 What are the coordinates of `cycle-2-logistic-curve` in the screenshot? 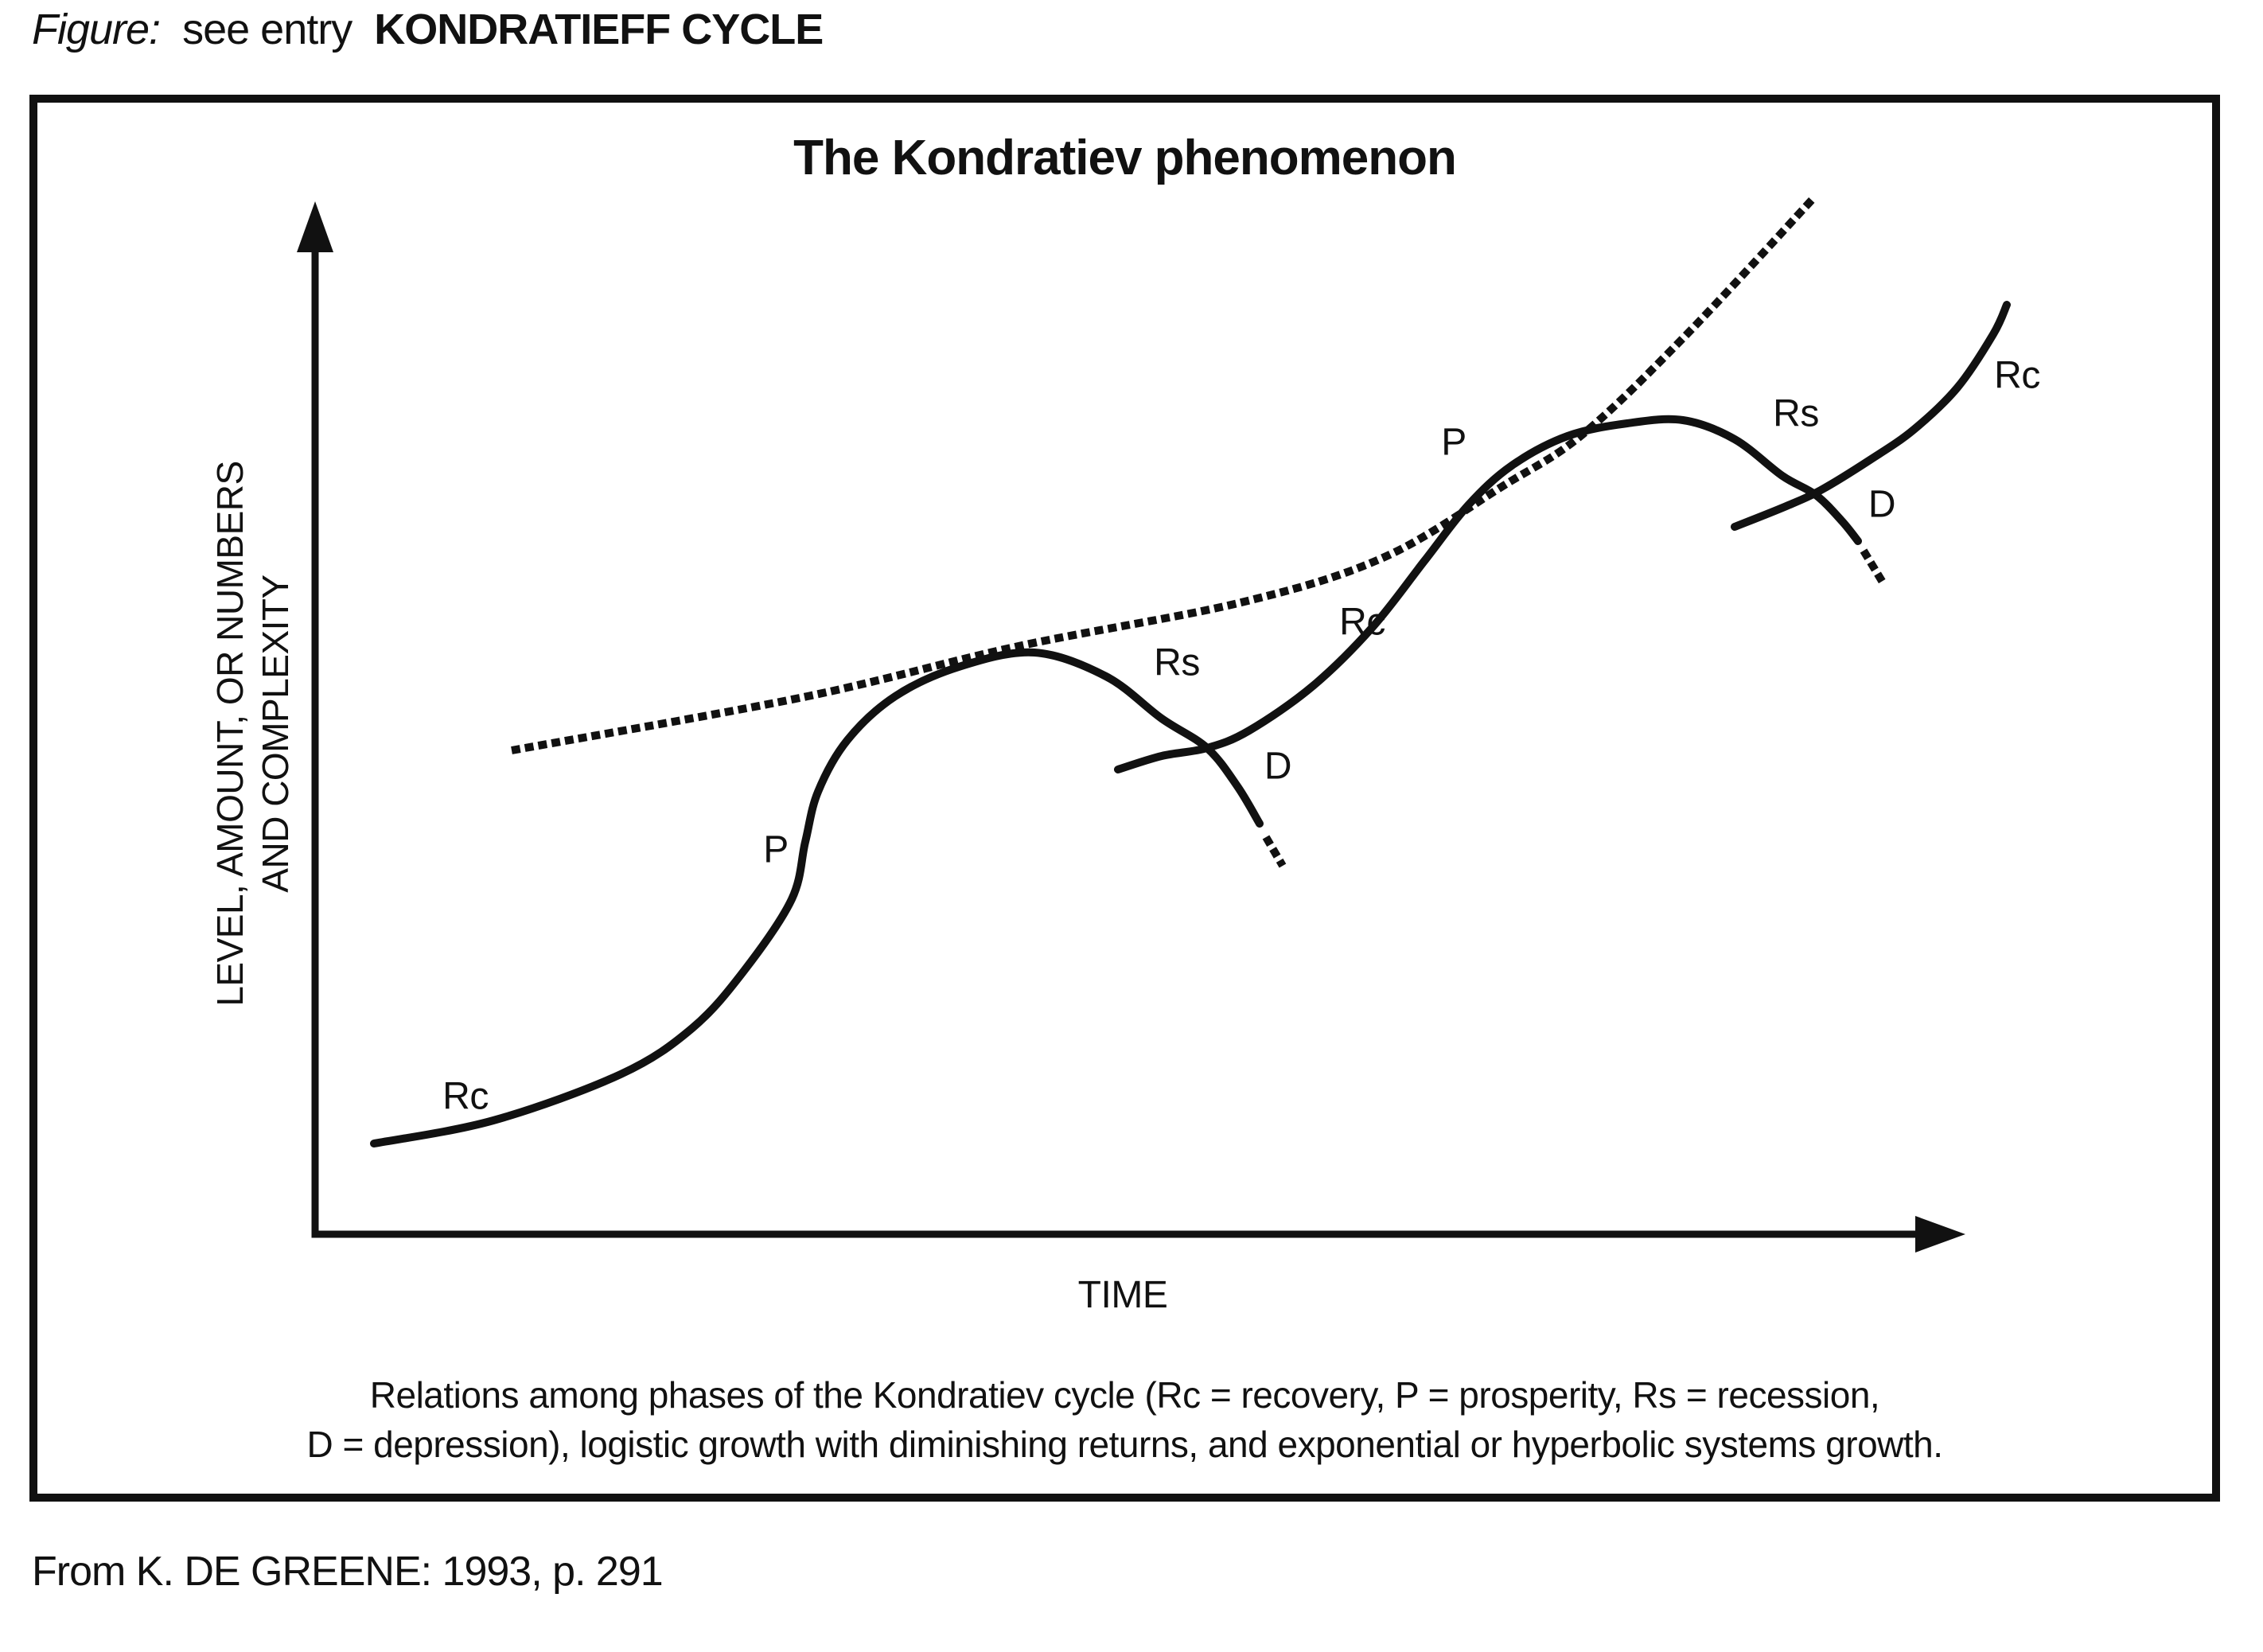 It's located at (1488, 594).